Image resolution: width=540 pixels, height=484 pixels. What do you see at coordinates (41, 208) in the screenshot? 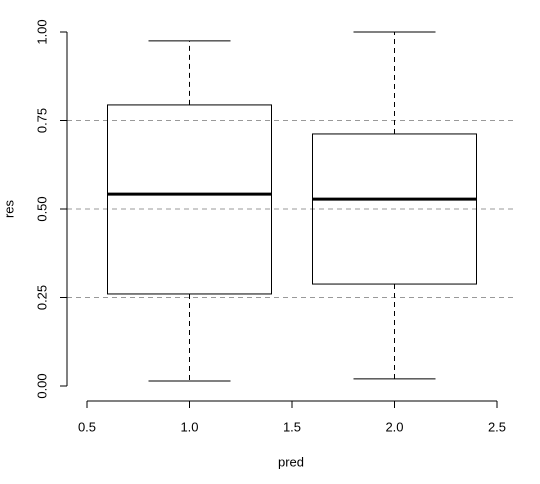
I see `y-tick-label: 0.50` at bounding box center [41, 208].